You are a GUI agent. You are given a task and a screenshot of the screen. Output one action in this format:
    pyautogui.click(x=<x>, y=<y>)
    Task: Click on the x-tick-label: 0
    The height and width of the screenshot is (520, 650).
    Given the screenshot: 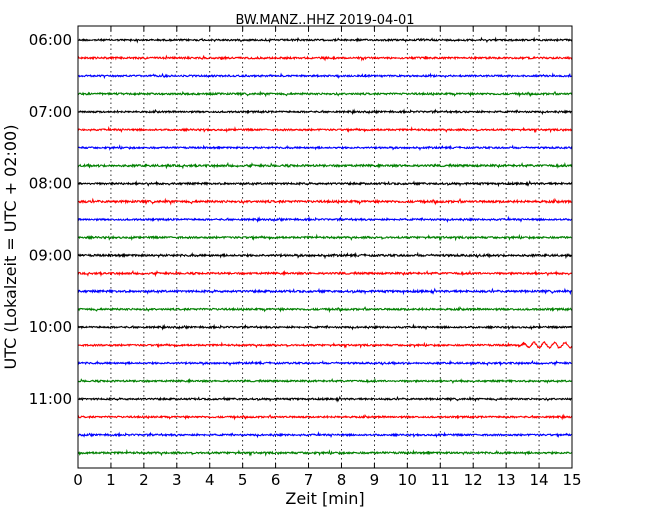 What is the action you would take?
    pyautogui.click(x=78, y=480)
    